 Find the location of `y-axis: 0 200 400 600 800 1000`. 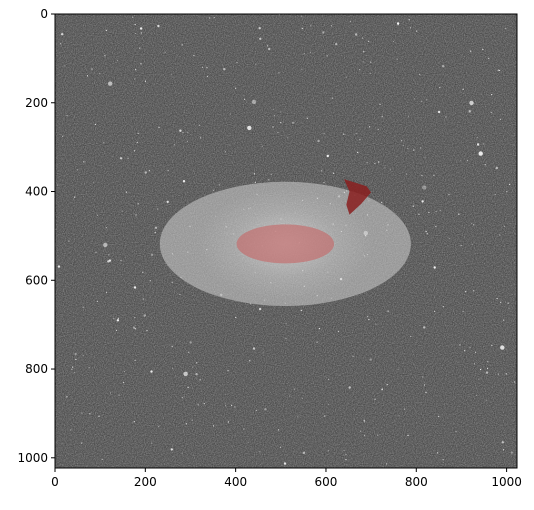

y-axis: 0 200 400 600 800 1000 is located at coordinates (36, 236).